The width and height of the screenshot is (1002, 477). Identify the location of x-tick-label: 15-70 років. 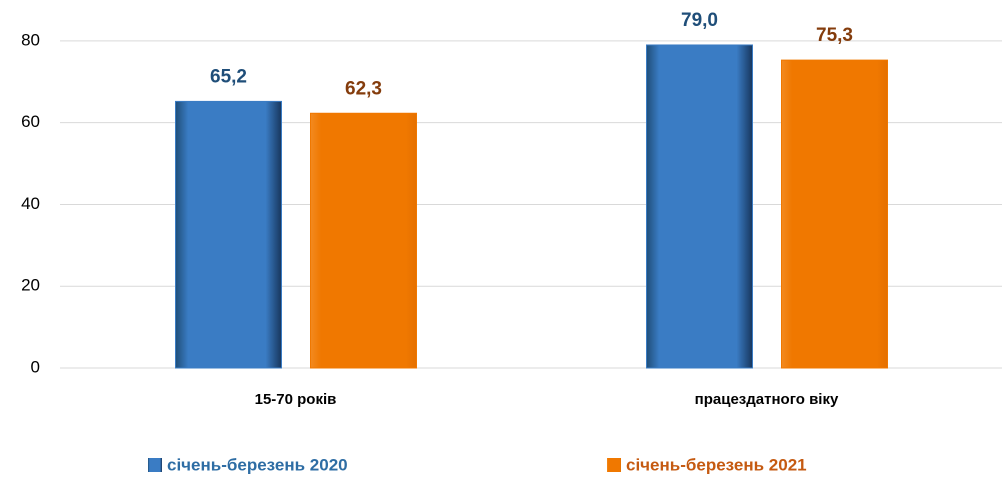
(296, 399).